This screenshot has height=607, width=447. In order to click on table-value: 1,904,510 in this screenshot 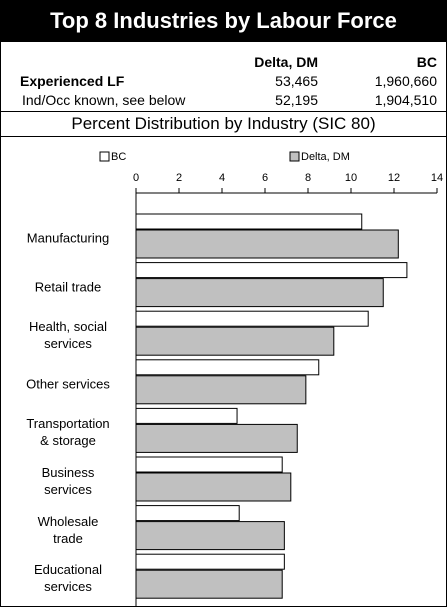, I will do `click(405, 100)`.